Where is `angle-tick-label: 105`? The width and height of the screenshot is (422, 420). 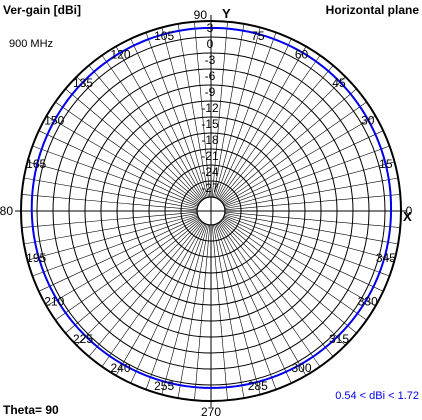
angle-tick-label: 105 is located at coordinates (164, 36).